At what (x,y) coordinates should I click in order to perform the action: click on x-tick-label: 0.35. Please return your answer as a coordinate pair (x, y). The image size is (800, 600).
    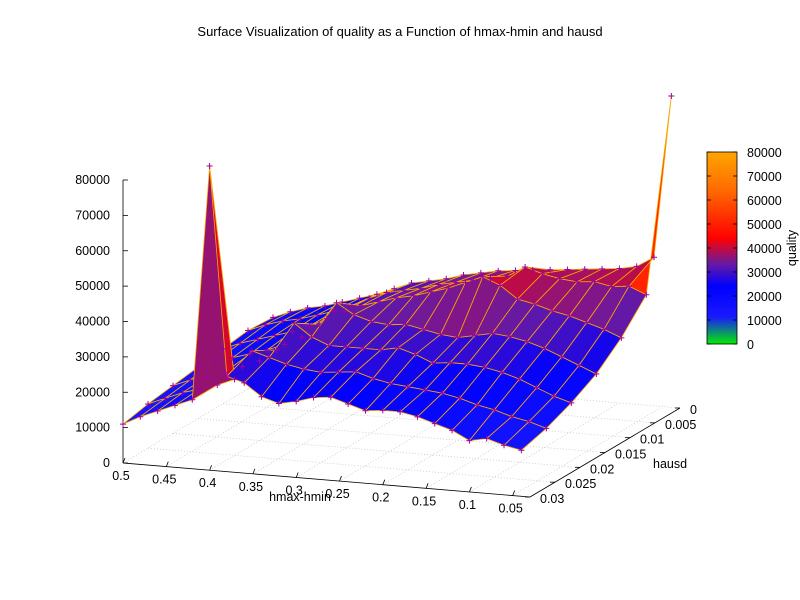
    Looking at the image, I should click on (251, 487).